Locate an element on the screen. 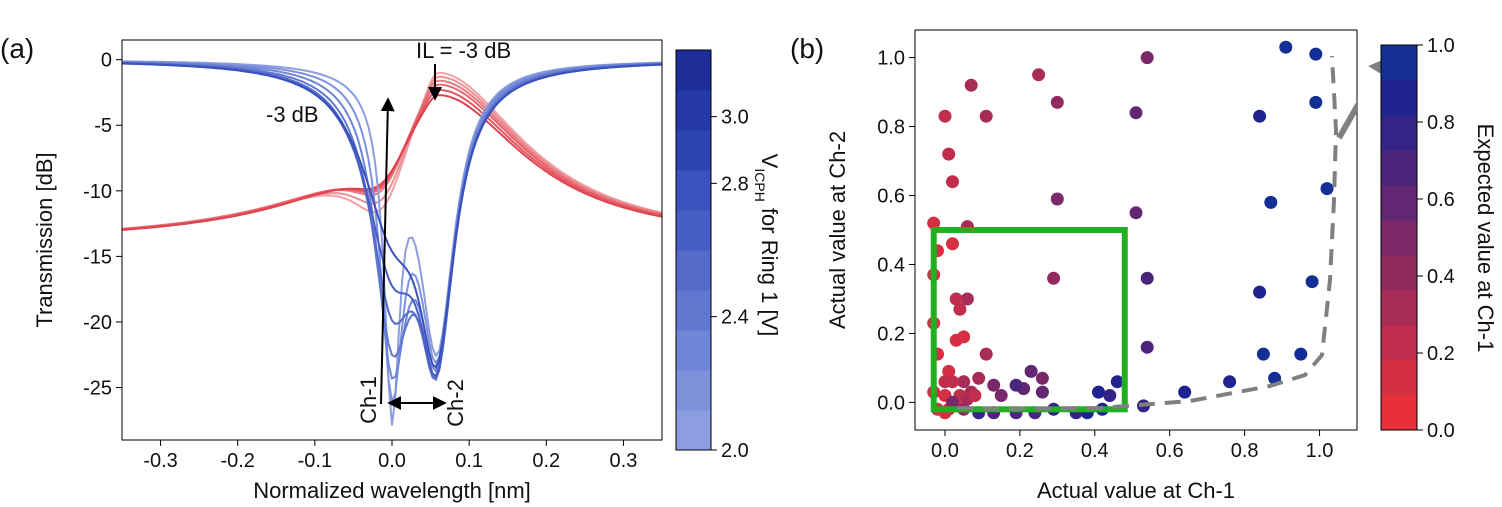 This screenshot has width=1502, height=507. panel-b-x-ticks: 0.0 0.2 0.4 0.6 0.8 1.0 is located at coordinates (1132, 446).